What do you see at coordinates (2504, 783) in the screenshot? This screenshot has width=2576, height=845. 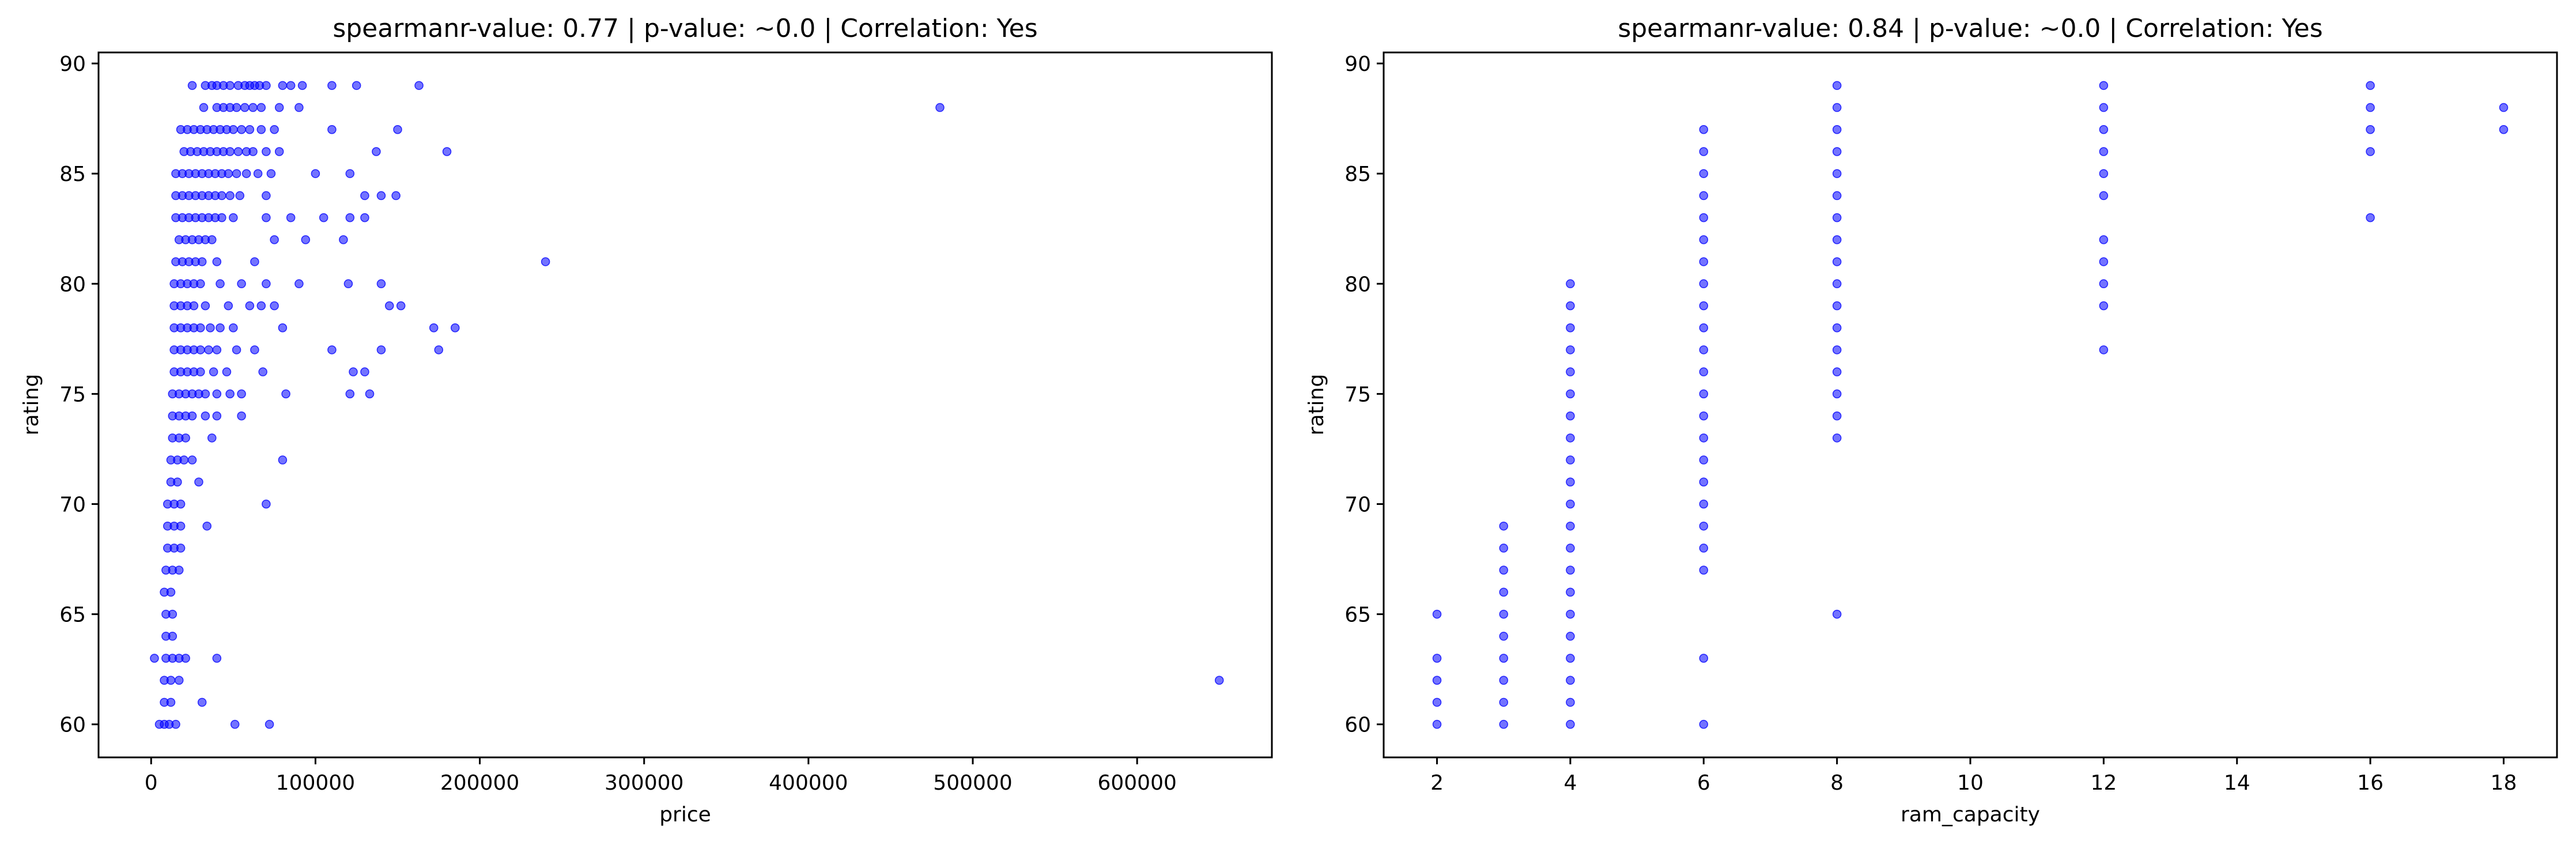 I see `right-x-tick-label: 18` at bounding box center [2504, 783].